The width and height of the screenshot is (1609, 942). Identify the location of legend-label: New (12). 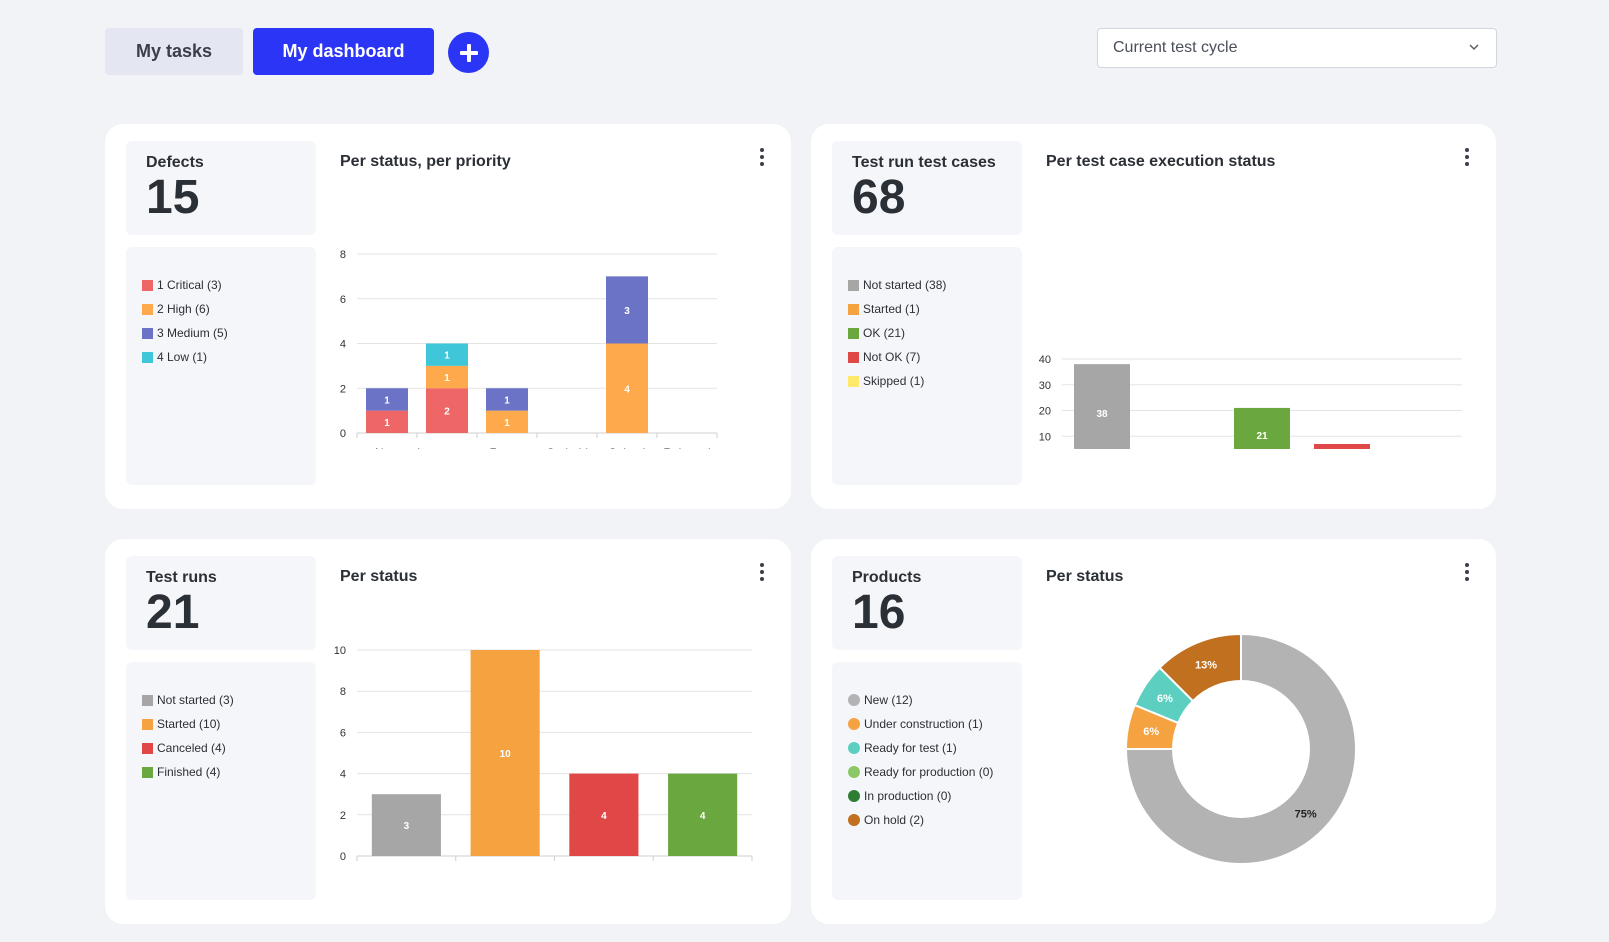
(888, 700).